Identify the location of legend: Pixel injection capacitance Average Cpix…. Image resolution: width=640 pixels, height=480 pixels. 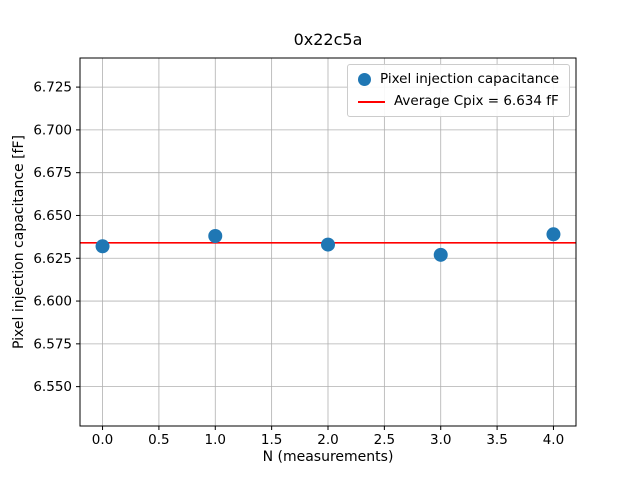
(458, 90).